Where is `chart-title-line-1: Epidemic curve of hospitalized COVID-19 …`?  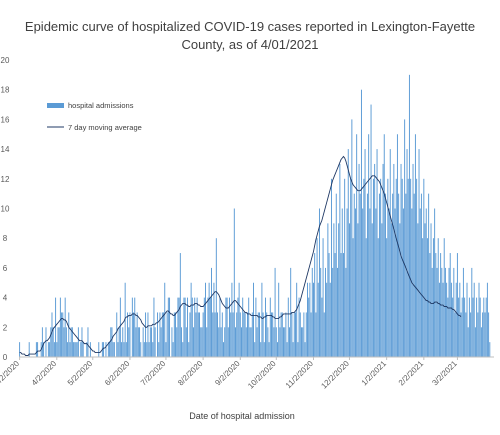 chart-title-line-1: Epidemic curve of hospitalized COVID-19 … is located at coordinates (250, 26).